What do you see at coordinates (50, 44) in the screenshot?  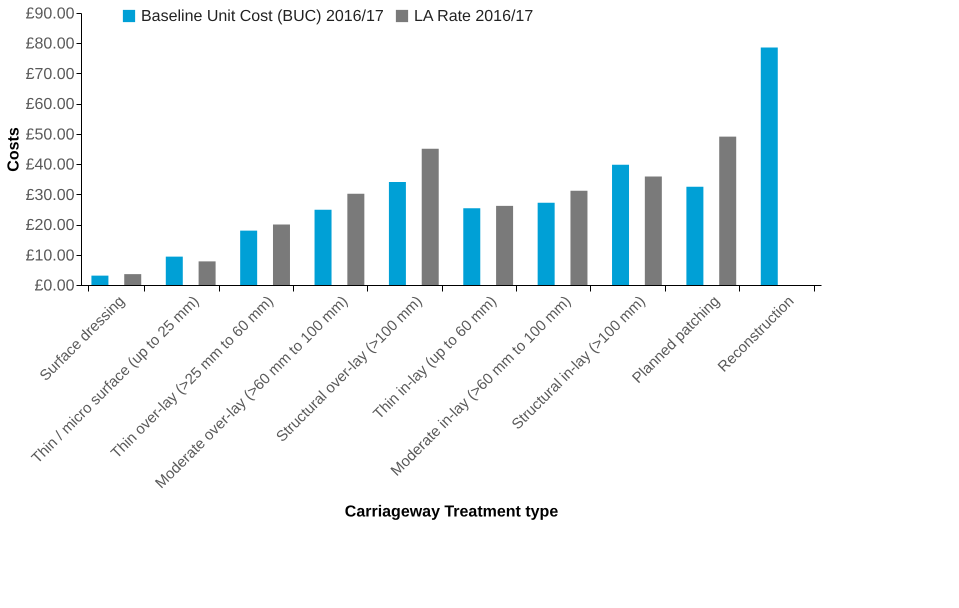 I see `y-tick-label: £80.00` at bounding box center [50, 44].